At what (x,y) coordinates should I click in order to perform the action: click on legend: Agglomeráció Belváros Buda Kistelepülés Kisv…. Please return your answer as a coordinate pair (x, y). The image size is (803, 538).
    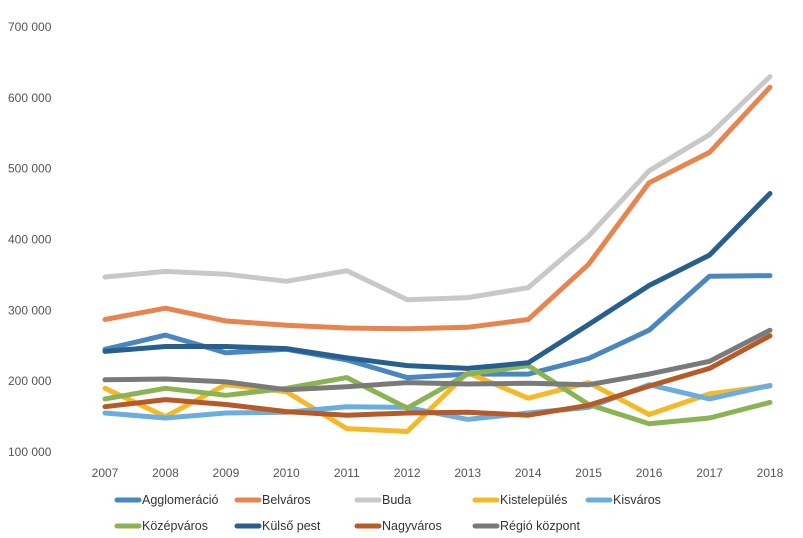
    Looking at the image, I should click on (387, 513).